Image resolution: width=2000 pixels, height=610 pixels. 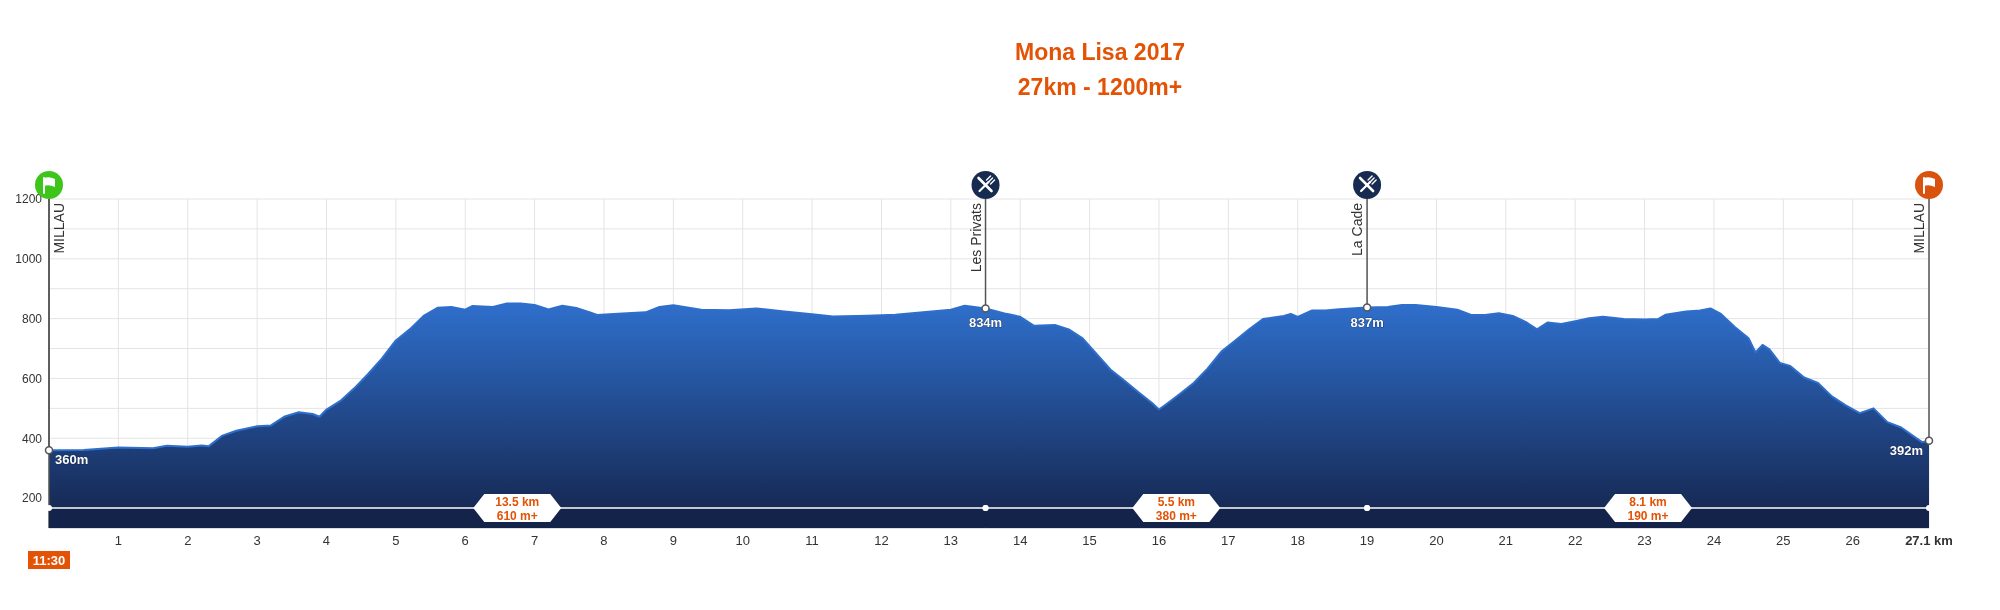 What do you see at coordinates (1297, 541) in the screenshot?
I see `x-tick-label: 18` at bounding box center [1297, 541].